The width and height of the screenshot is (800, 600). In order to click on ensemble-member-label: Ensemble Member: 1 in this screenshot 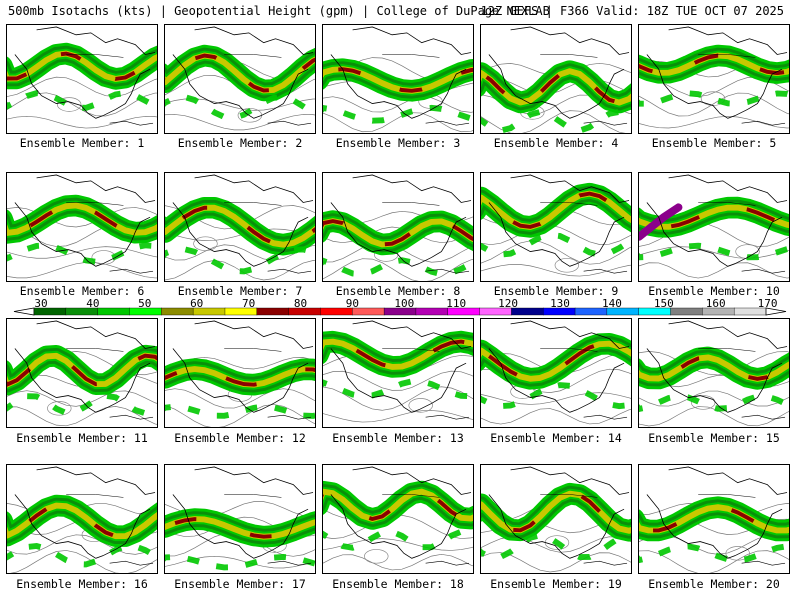, I will do `click(82, 143)`.